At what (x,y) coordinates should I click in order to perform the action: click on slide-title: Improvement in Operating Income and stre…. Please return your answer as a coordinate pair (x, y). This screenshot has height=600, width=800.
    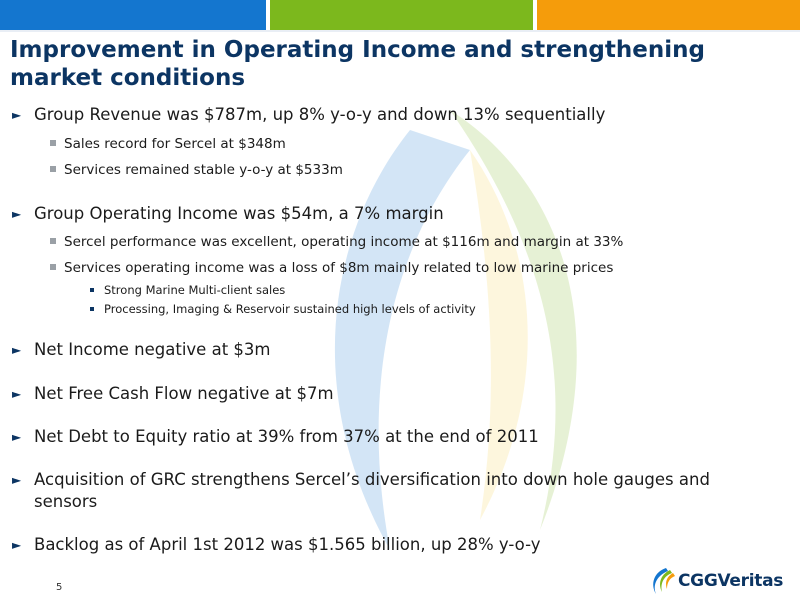
    Looking at the image, I should click on (357, 64).